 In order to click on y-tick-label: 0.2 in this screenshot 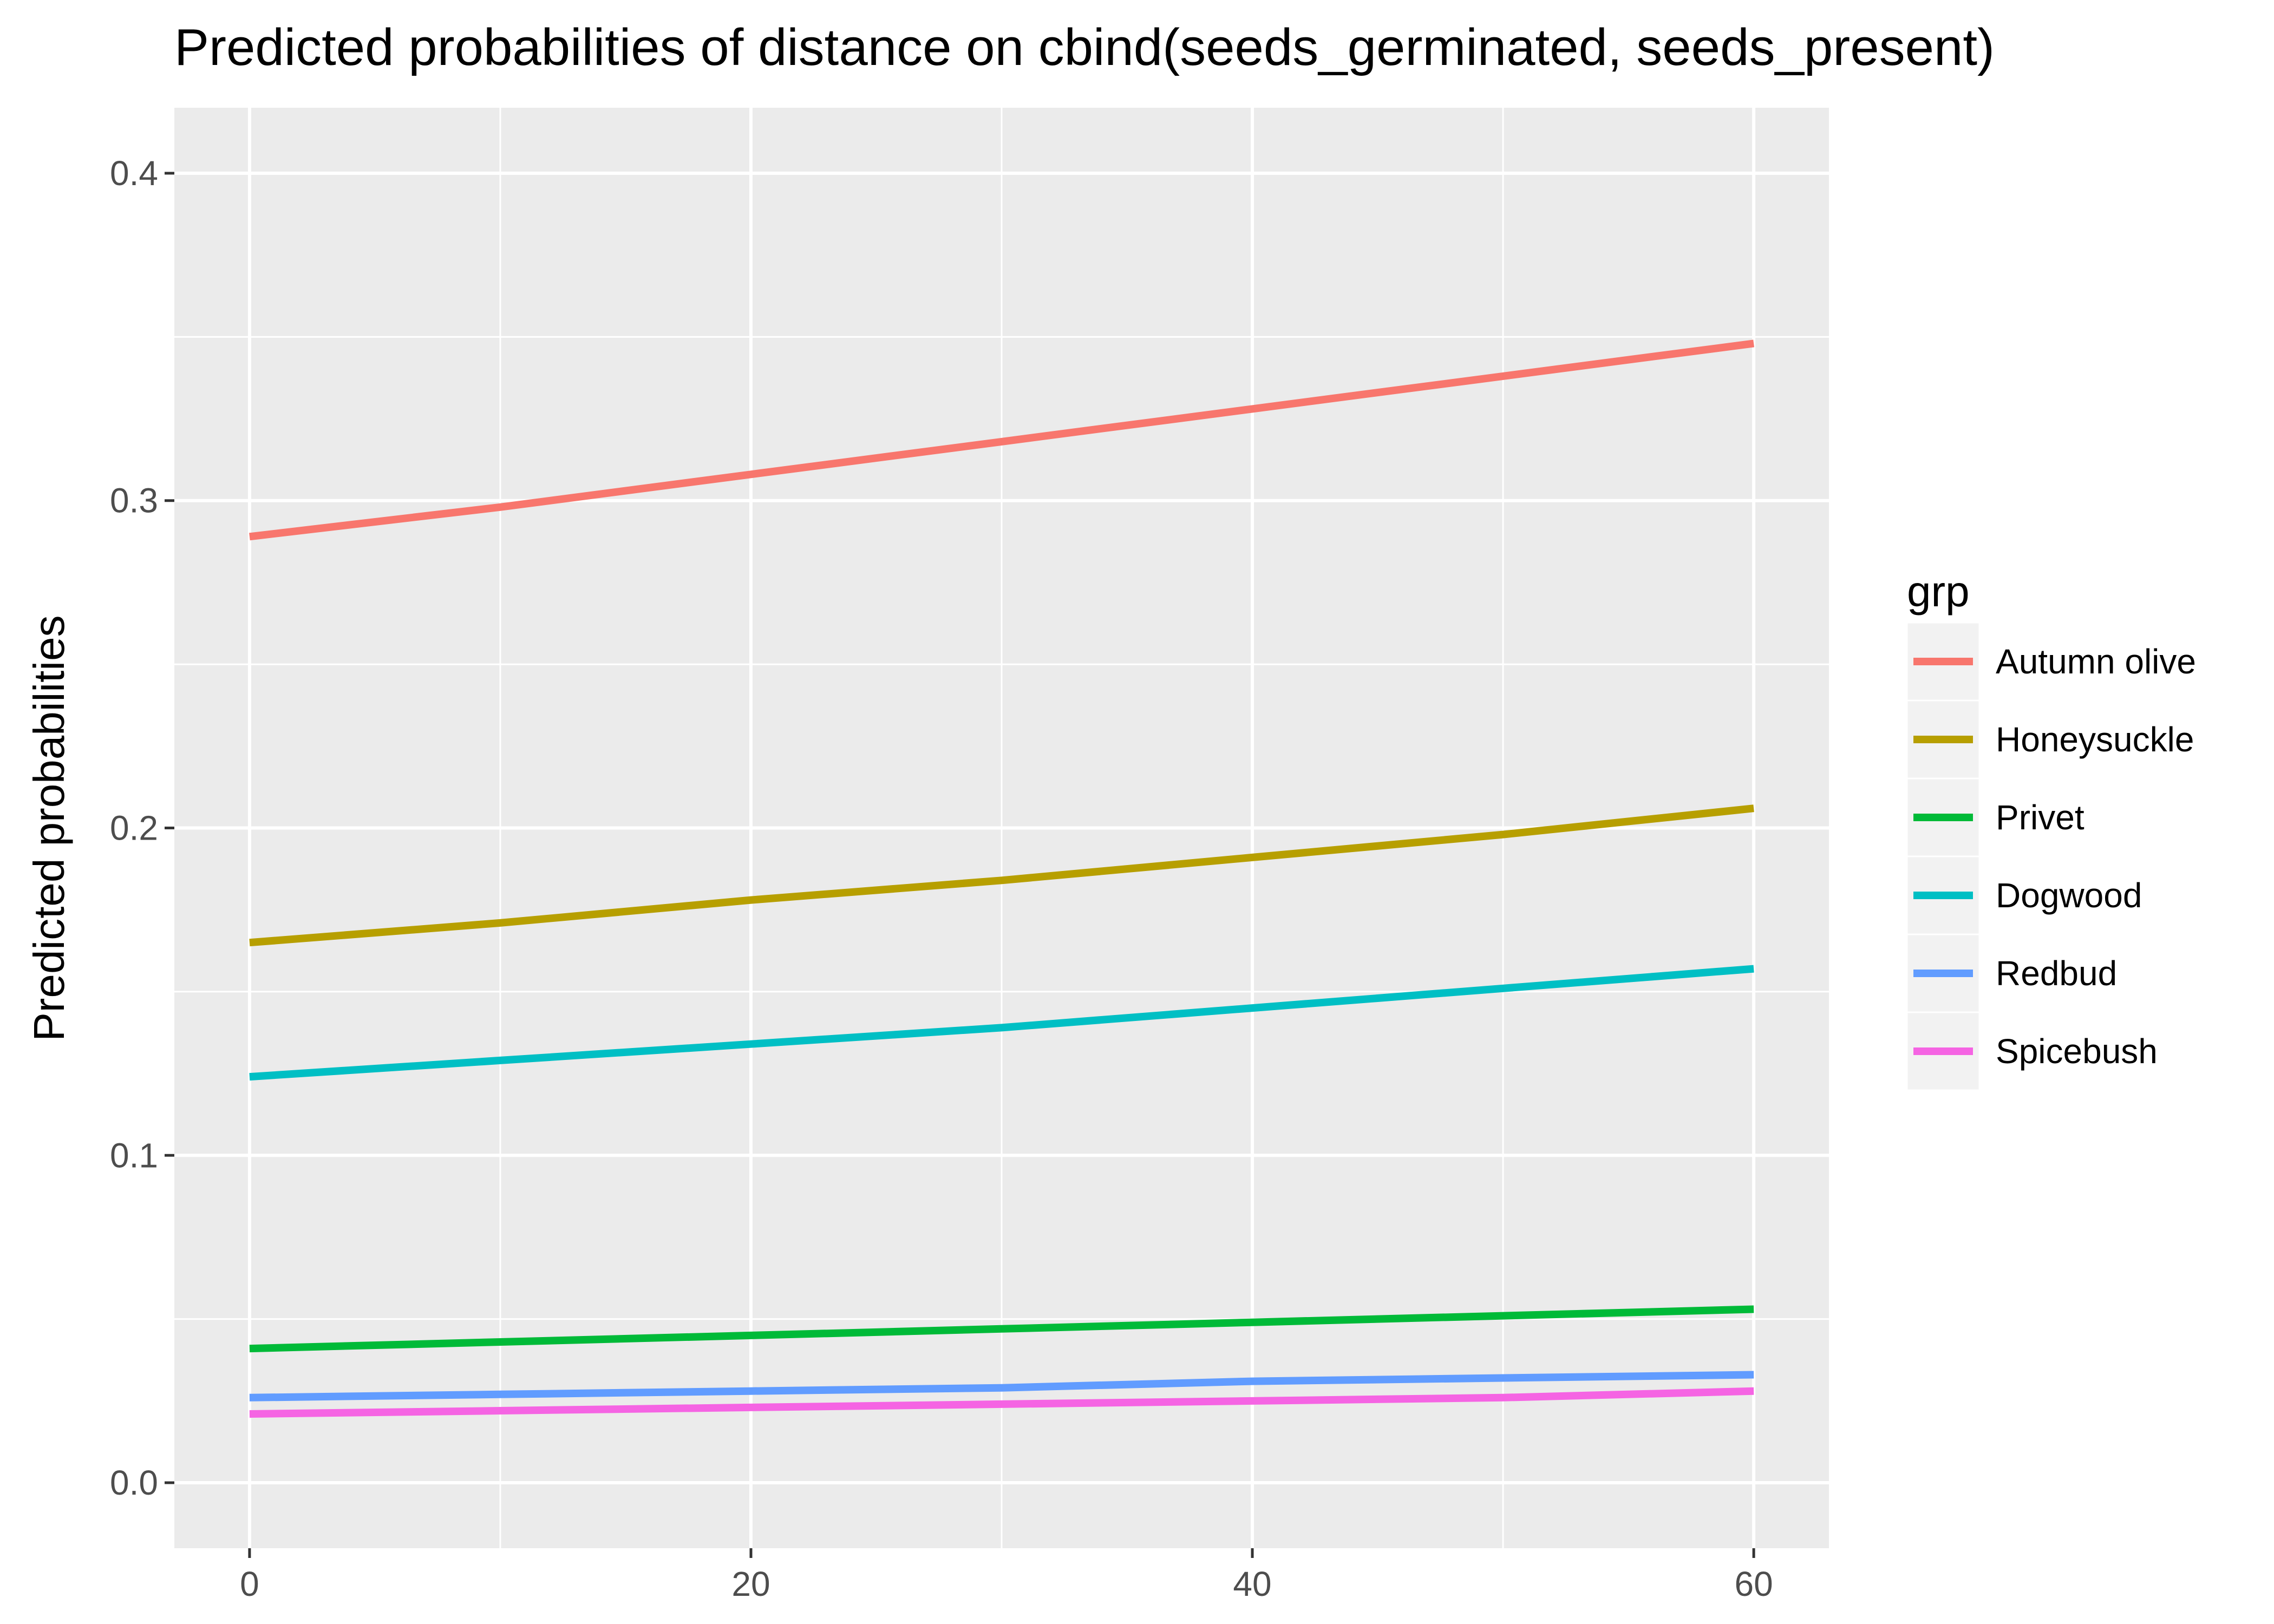, I will do `click(134, 828)`.